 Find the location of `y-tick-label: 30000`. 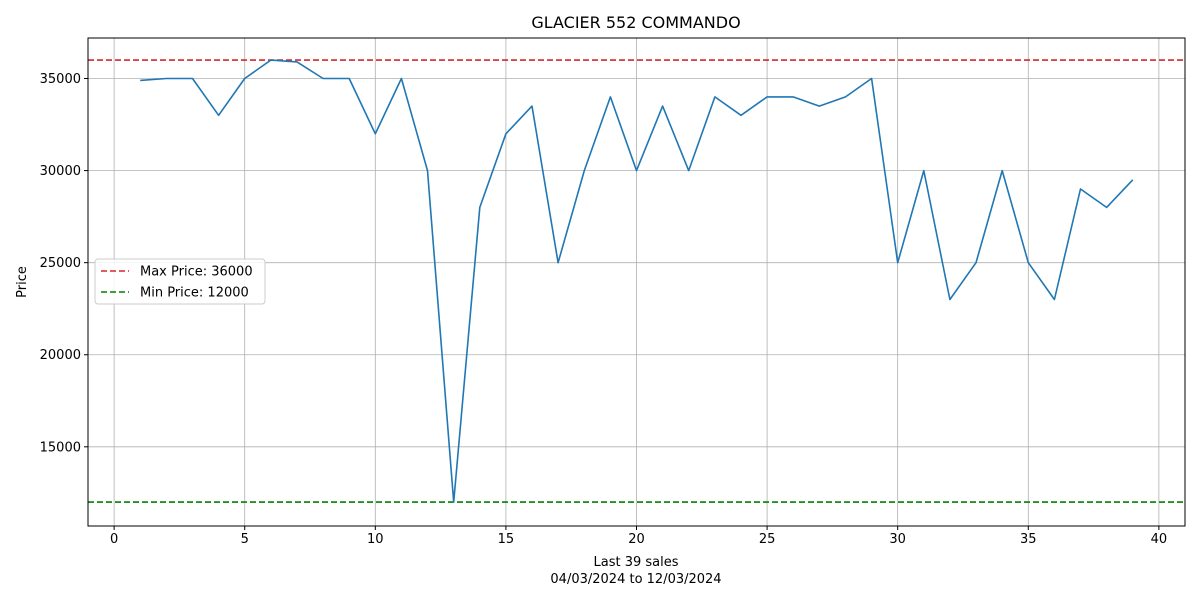

y-tick-label: 30000 is located at coordinates (60, 171).